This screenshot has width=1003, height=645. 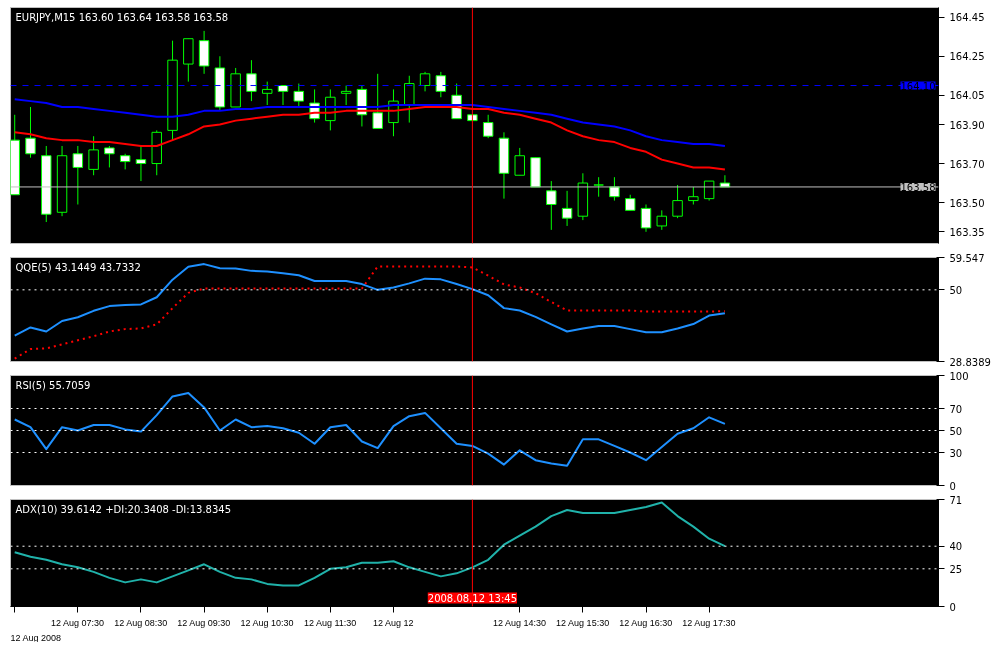 I want to click on chart-title: EURJPY,M15 163.60 163.64 163.58 163.58, so click(x=122, y=17).